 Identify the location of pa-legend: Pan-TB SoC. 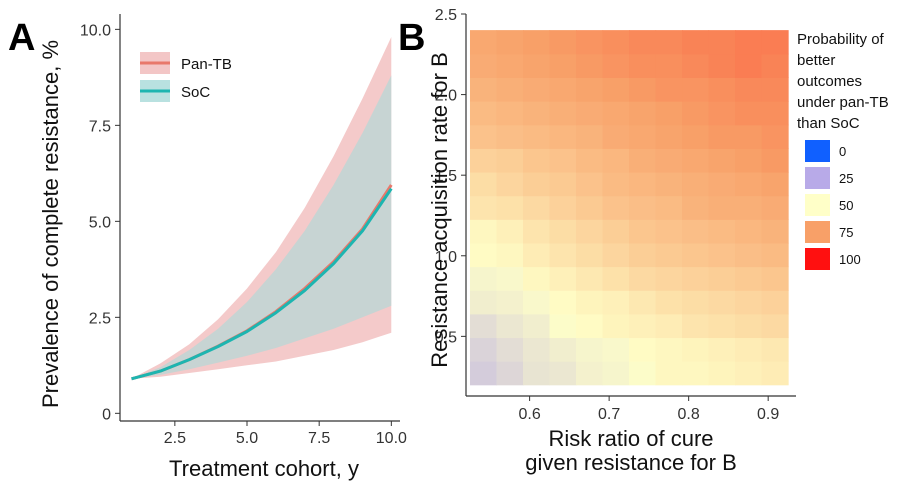
(186, 77).